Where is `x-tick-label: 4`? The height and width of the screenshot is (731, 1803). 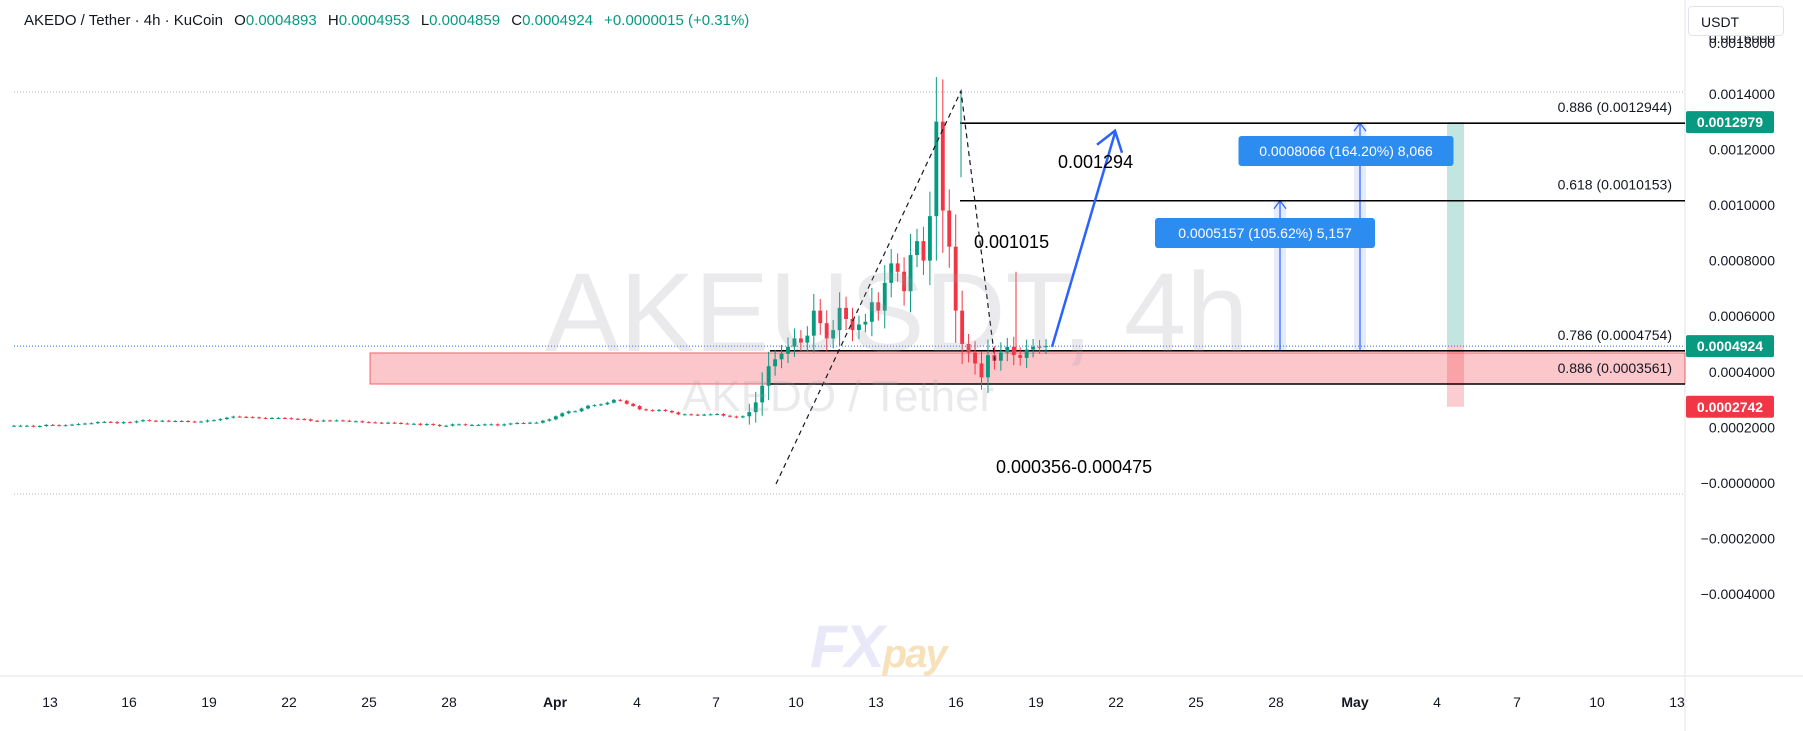 x-tick-label: 4 is located at coordinates (637, 702).